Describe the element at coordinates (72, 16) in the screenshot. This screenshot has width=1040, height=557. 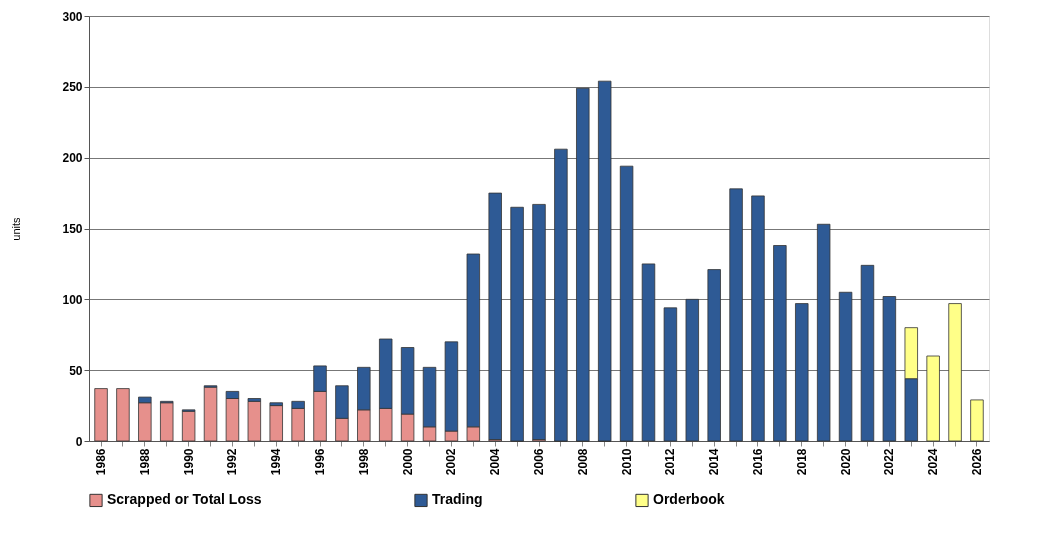
I see `y-tick-label: 300` at that location.